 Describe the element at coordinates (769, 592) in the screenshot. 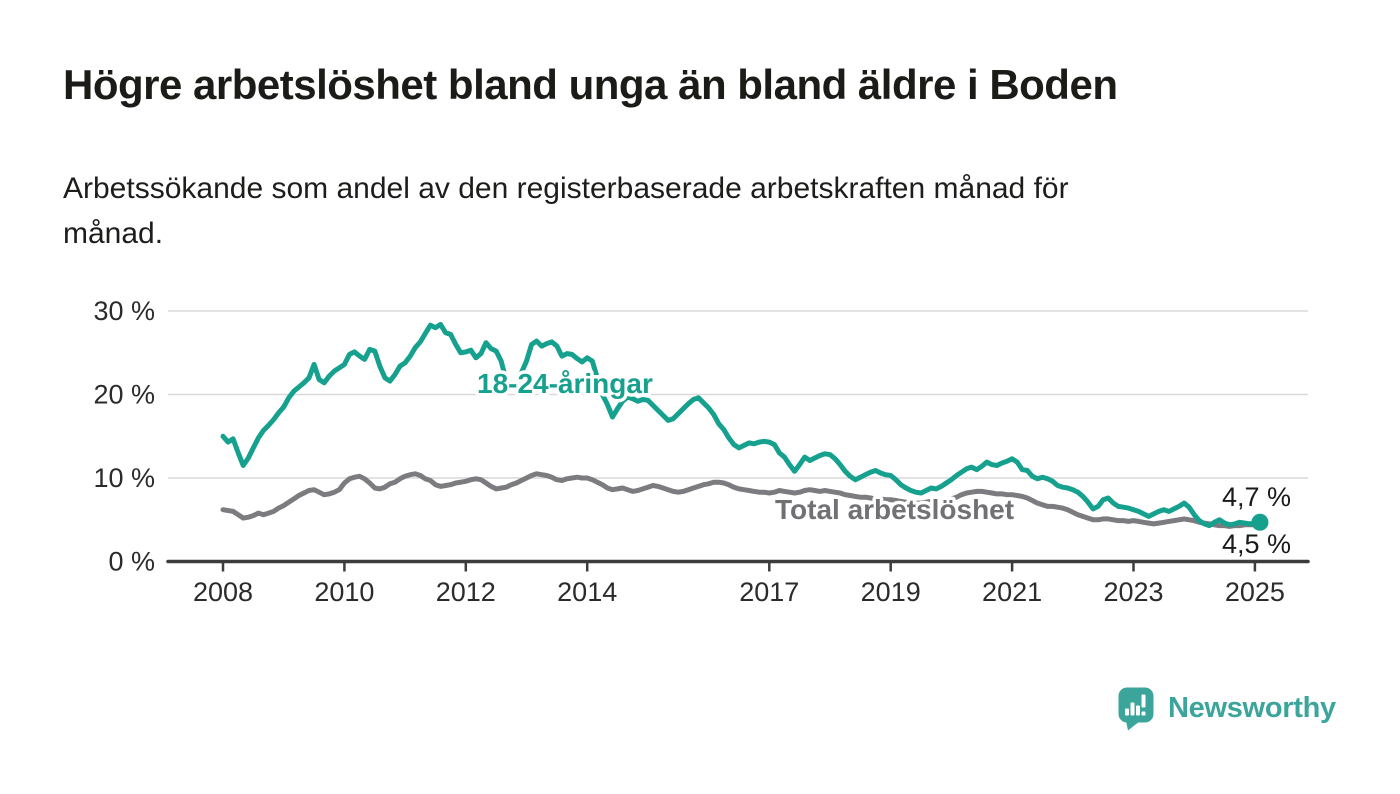

I see `x-axis-label-2017: 2017` at that location.